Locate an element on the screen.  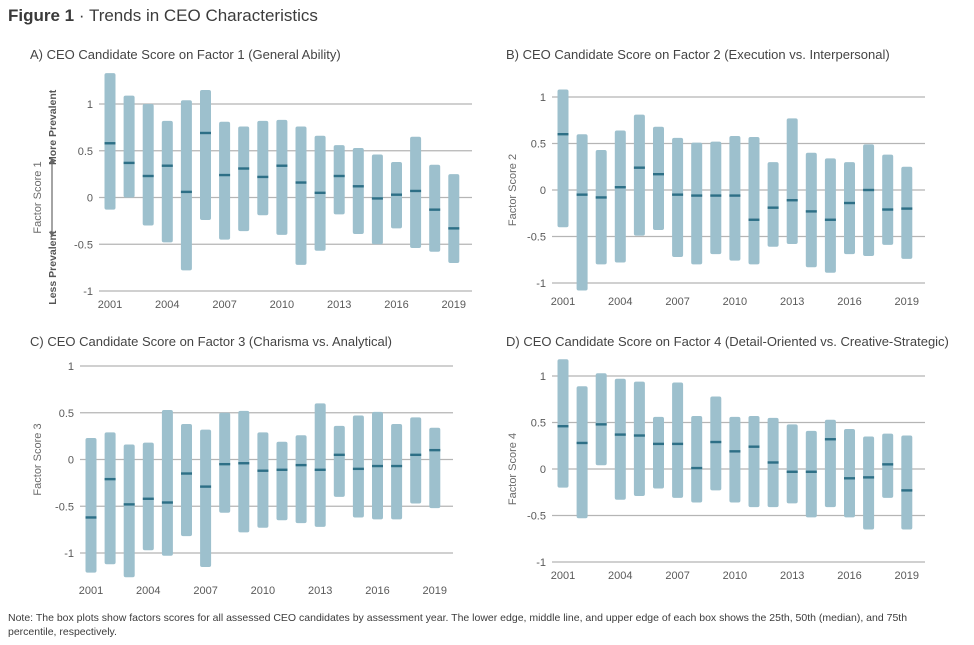
median-2016 is located at coordinates (377, 466).